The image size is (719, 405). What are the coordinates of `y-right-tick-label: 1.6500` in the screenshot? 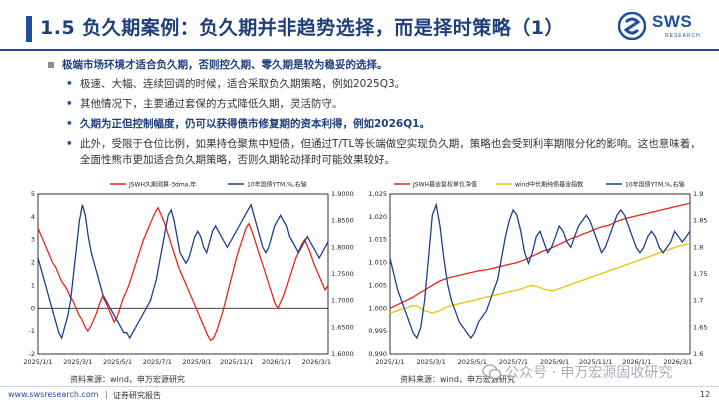 It's located at (342, 327).